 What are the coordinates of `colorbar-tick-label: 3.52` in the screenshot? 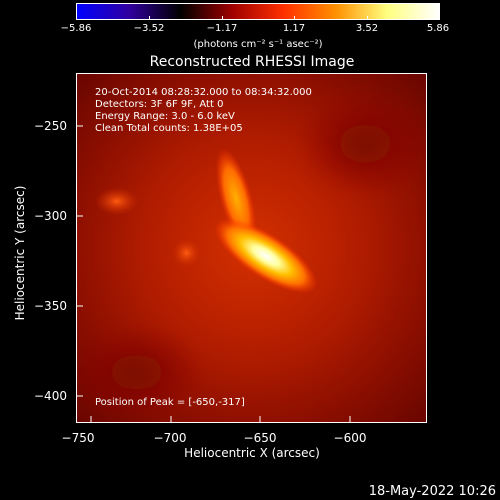 It's located at (367, 28).